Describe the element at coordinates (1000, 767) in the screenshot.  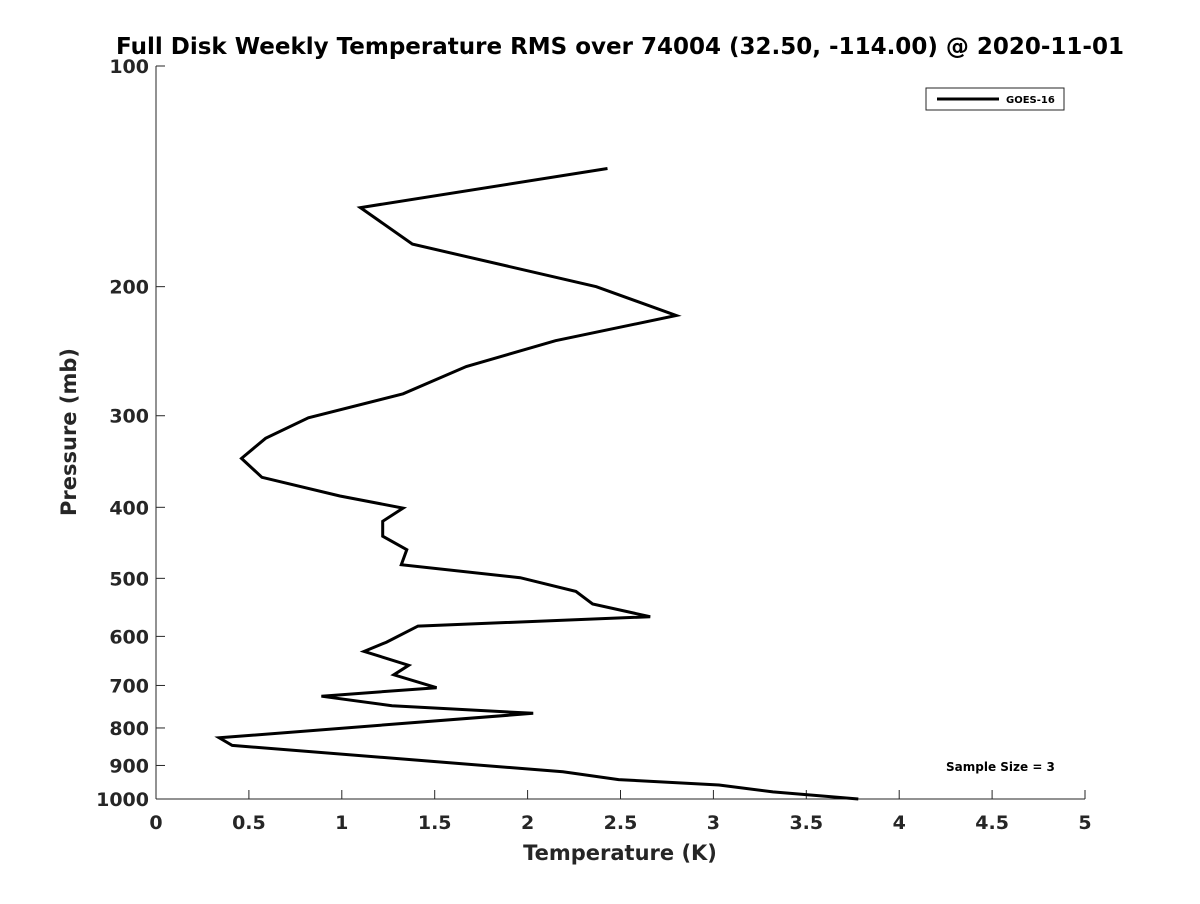
I see `sample-size-annotation: Sample Size = 3` at that location.